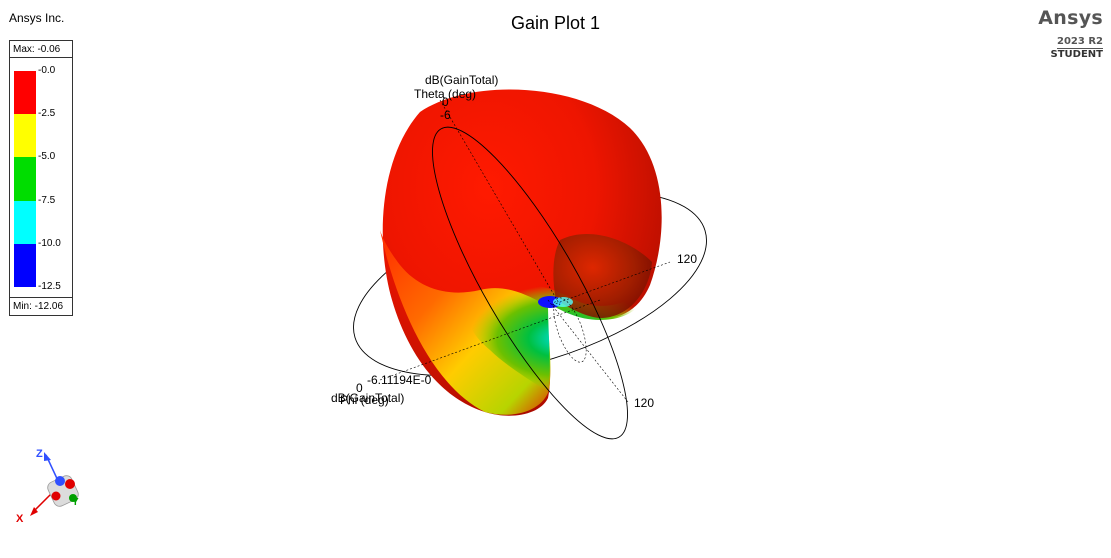 The image size is (1111, 558). What do you see at coordinates (399, 380) in the screenshot?
I see `phi-value-label: -6.11194E-0` at bounding box center [399, 380].